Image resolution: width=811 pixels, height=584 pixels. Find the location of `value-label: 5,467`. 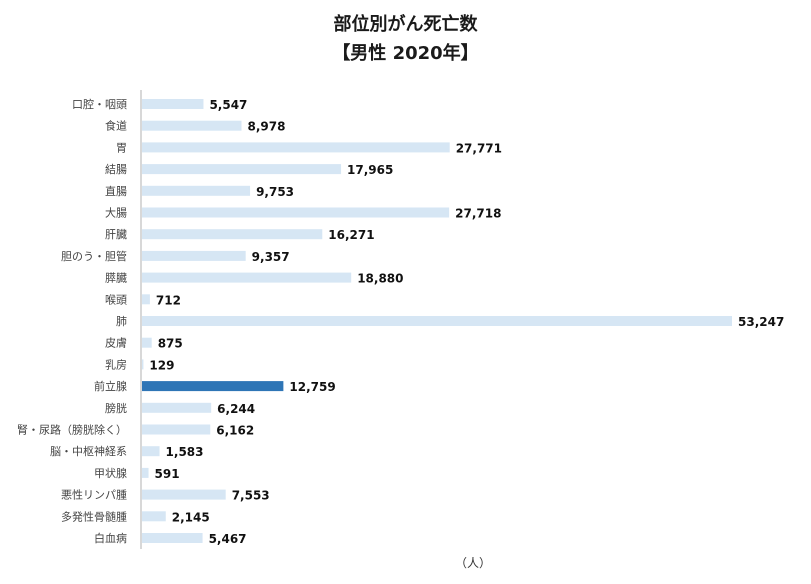

value-label: 5,467 is located at coordinates (228, 539).